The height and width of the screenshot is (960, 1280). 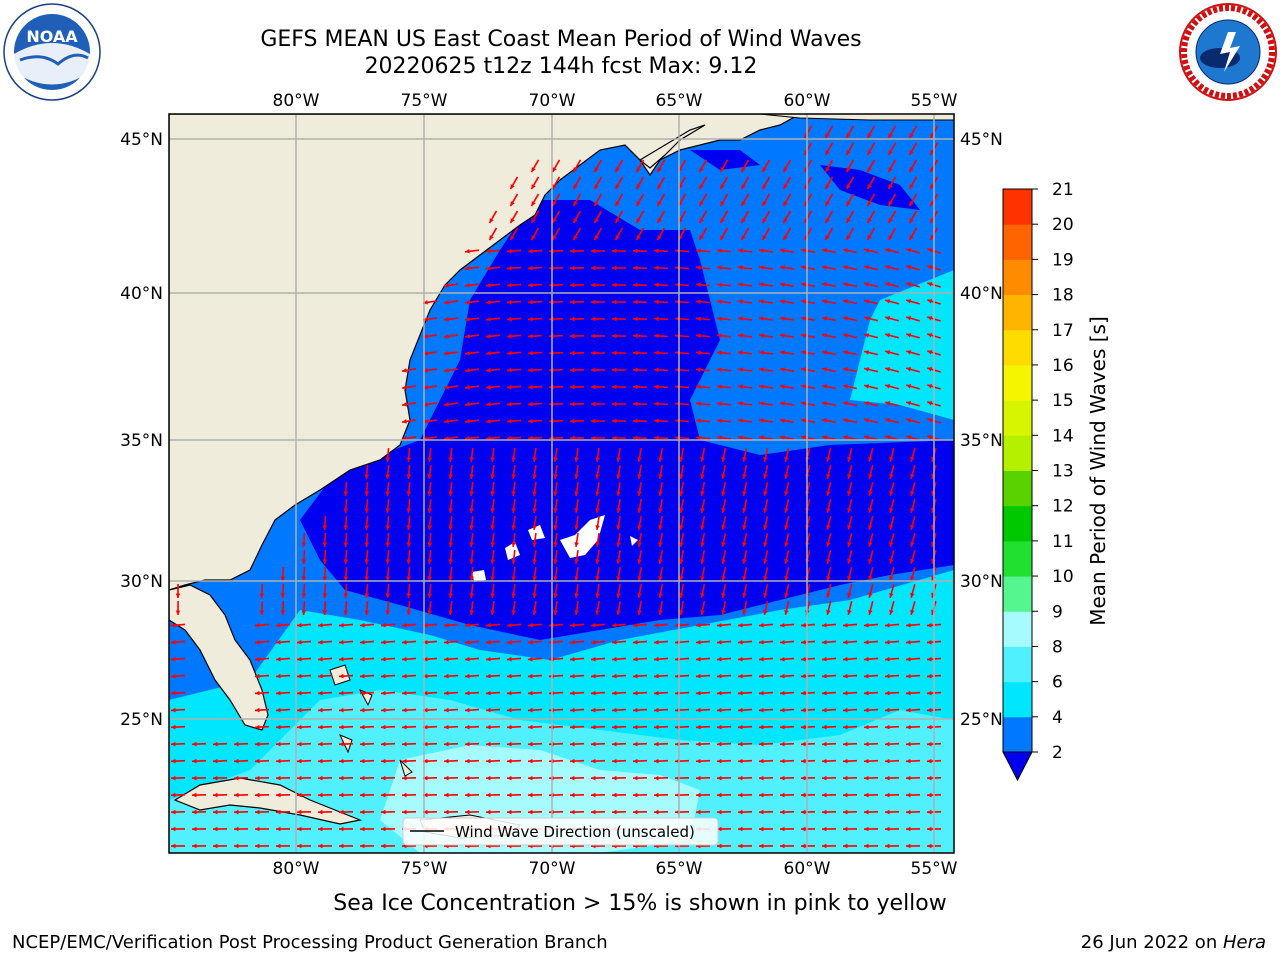 What do you see at coordinates (1063, 366) in the screenshot?
I see `colorbar-tick-label: 16` at bounding box center [1063, 366].